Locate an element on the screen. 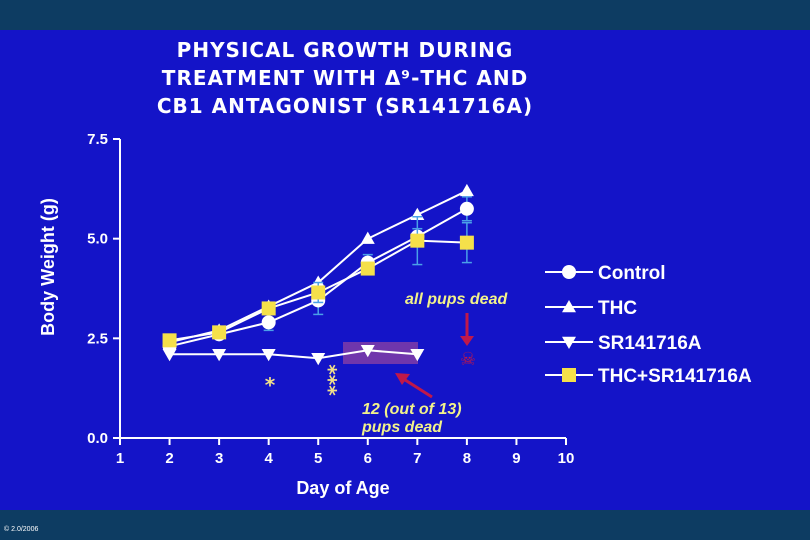 The width and height of the screenshot is (810, 540). point-thc-day6 is located at coordinates (367, 237).